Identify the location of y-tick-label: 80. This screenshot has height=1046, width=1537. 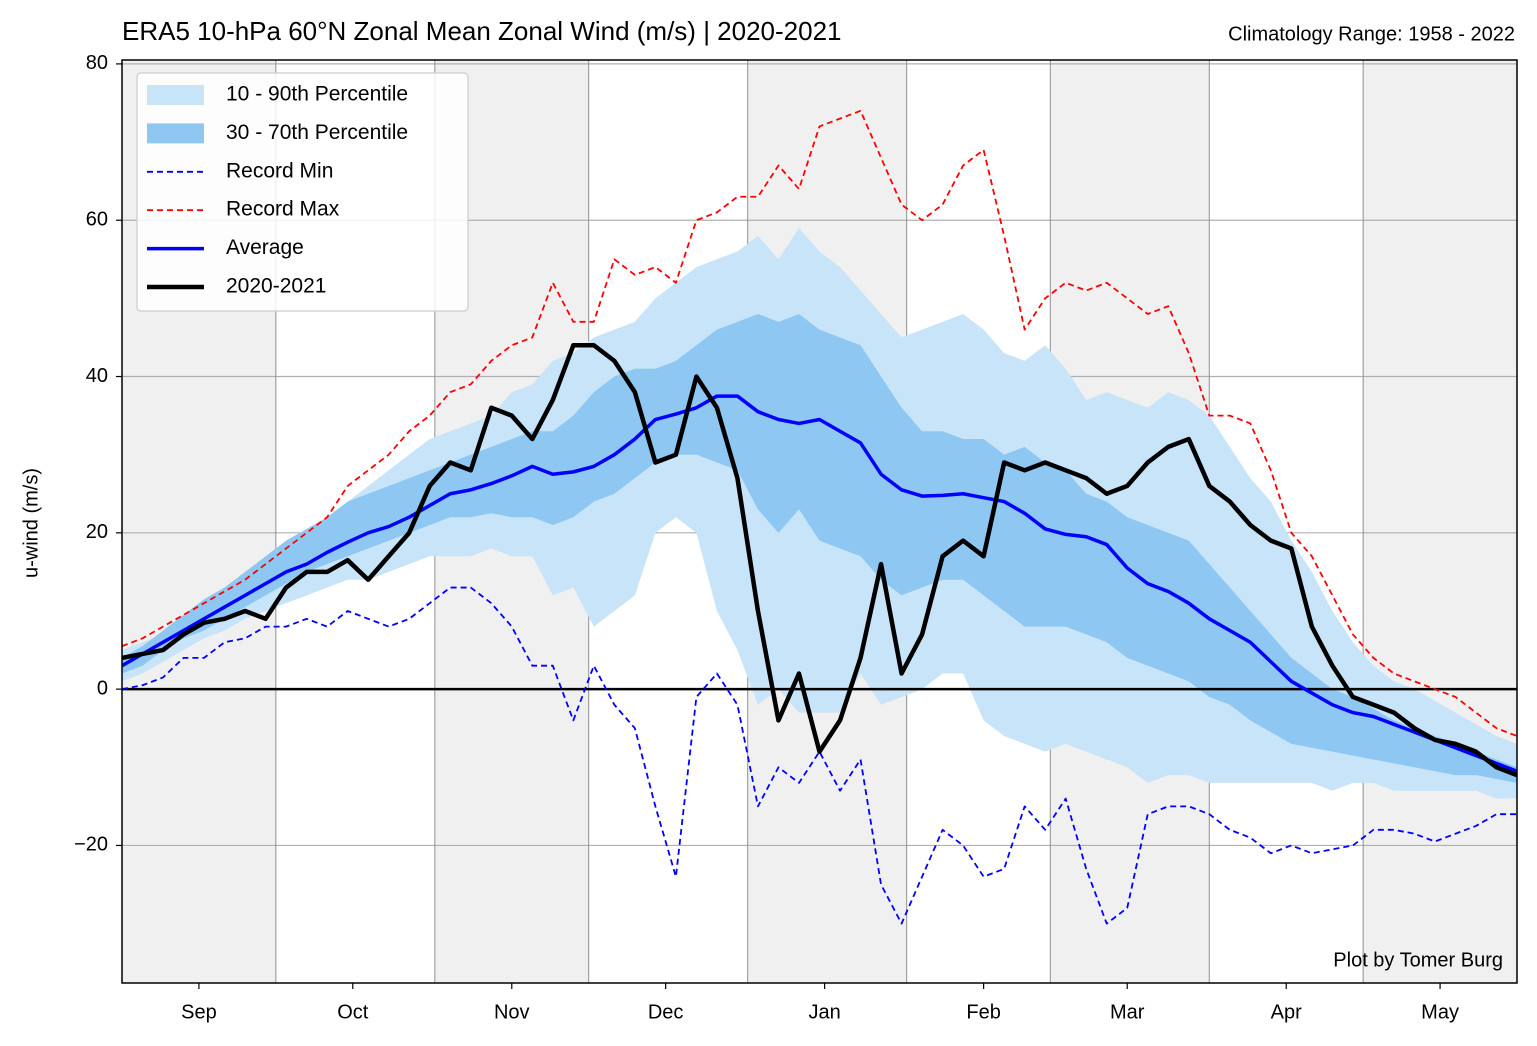
(97, 63).